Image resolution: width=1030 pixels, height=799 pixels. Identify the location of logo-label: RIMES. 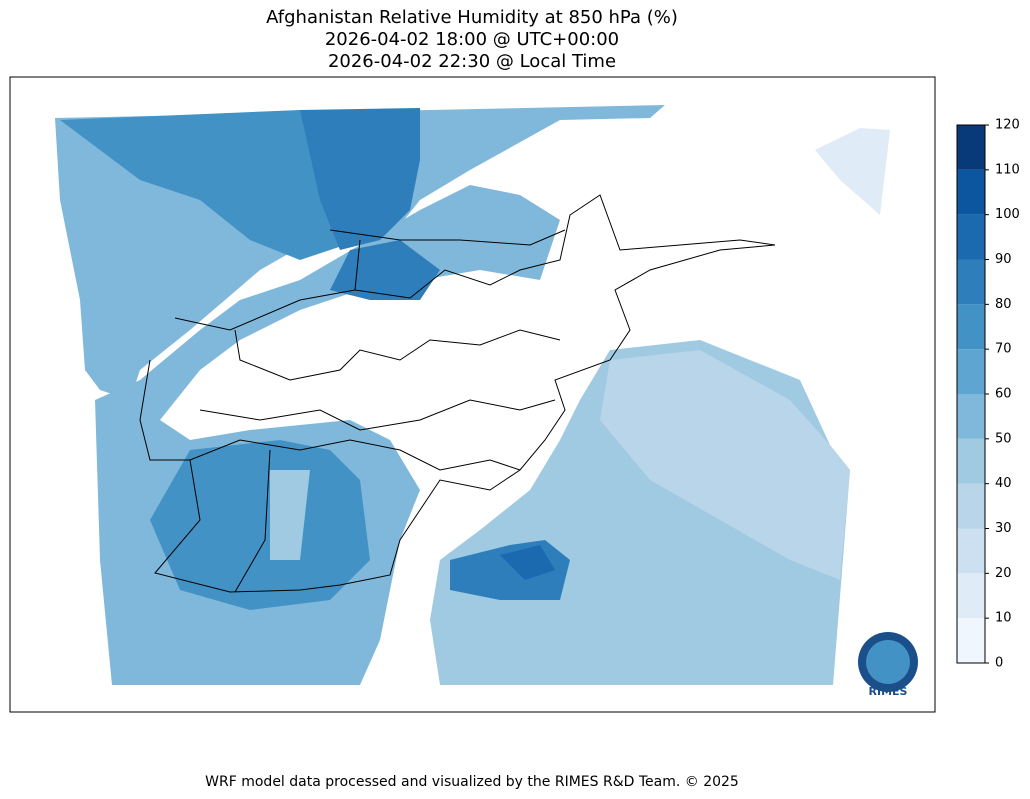
(888, 691).